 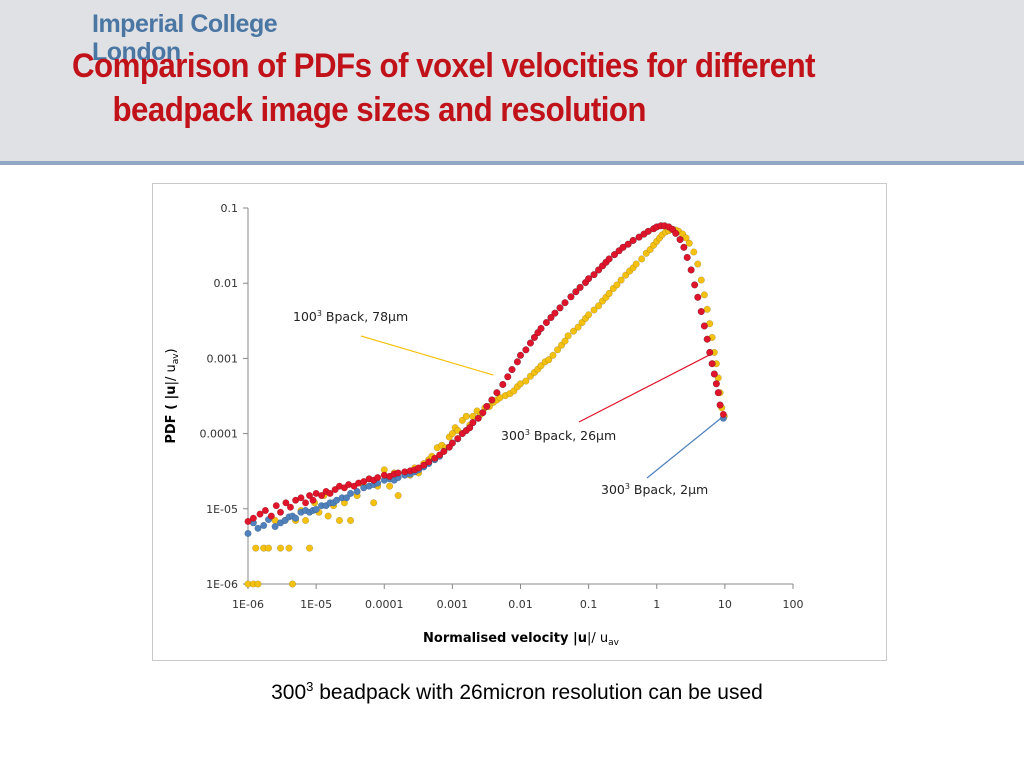 I want to click on y-tick-label: 0.1, so click(x=230, y=208).